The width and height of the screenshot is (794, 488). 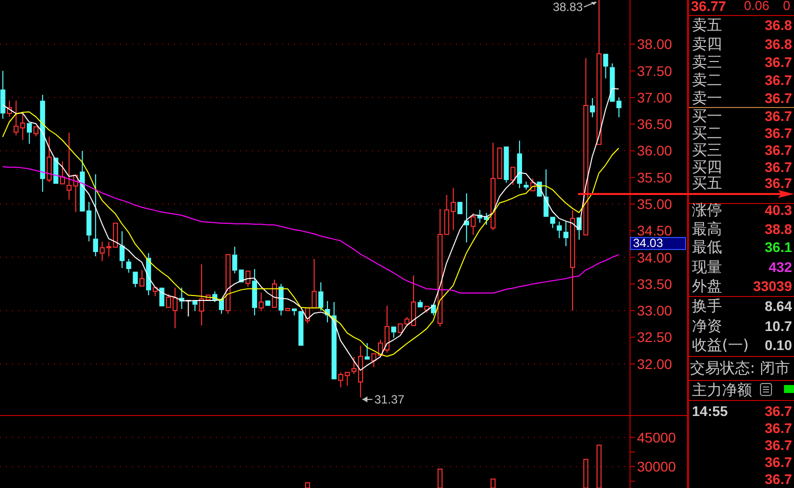 What do you see at coordinates (772, 286) in the screenshot?
I see `text: 33039` at bounding box center [772, 286].